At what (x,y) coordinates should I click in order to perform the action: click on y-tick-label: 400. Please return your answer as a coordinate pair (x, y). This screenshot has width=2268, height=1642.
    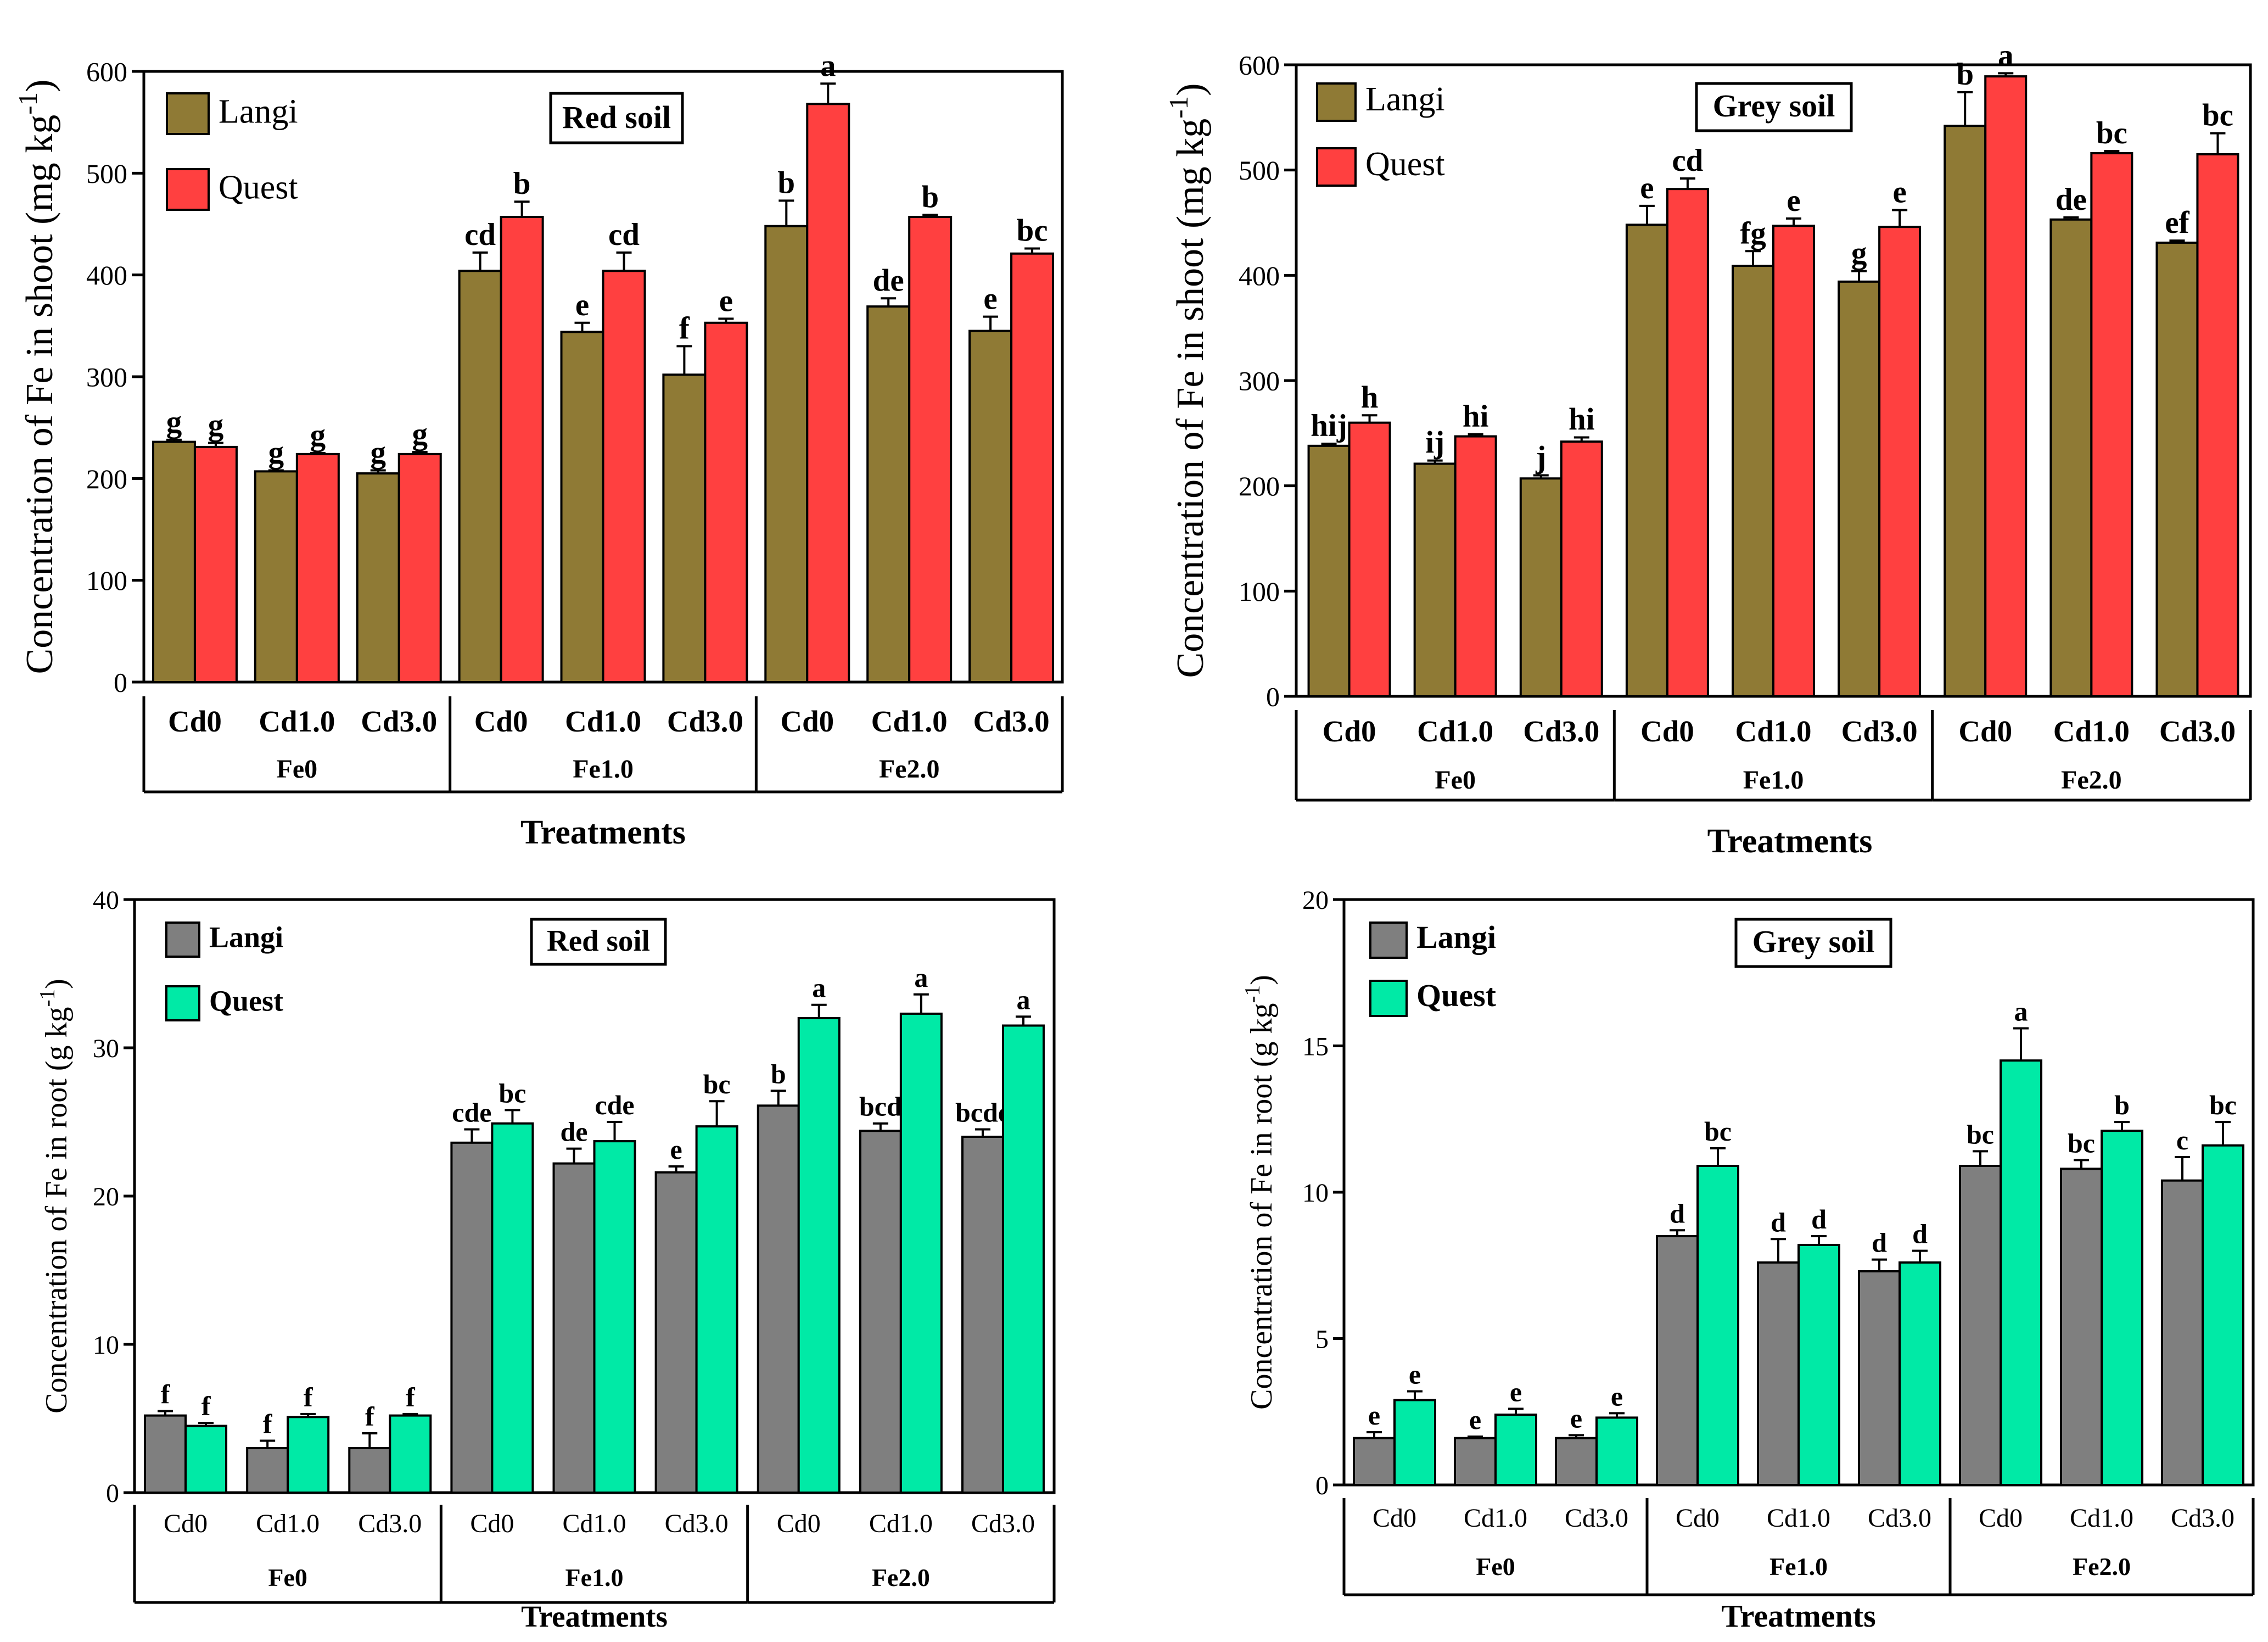
    Looking at the image, I should click on (107, 275).